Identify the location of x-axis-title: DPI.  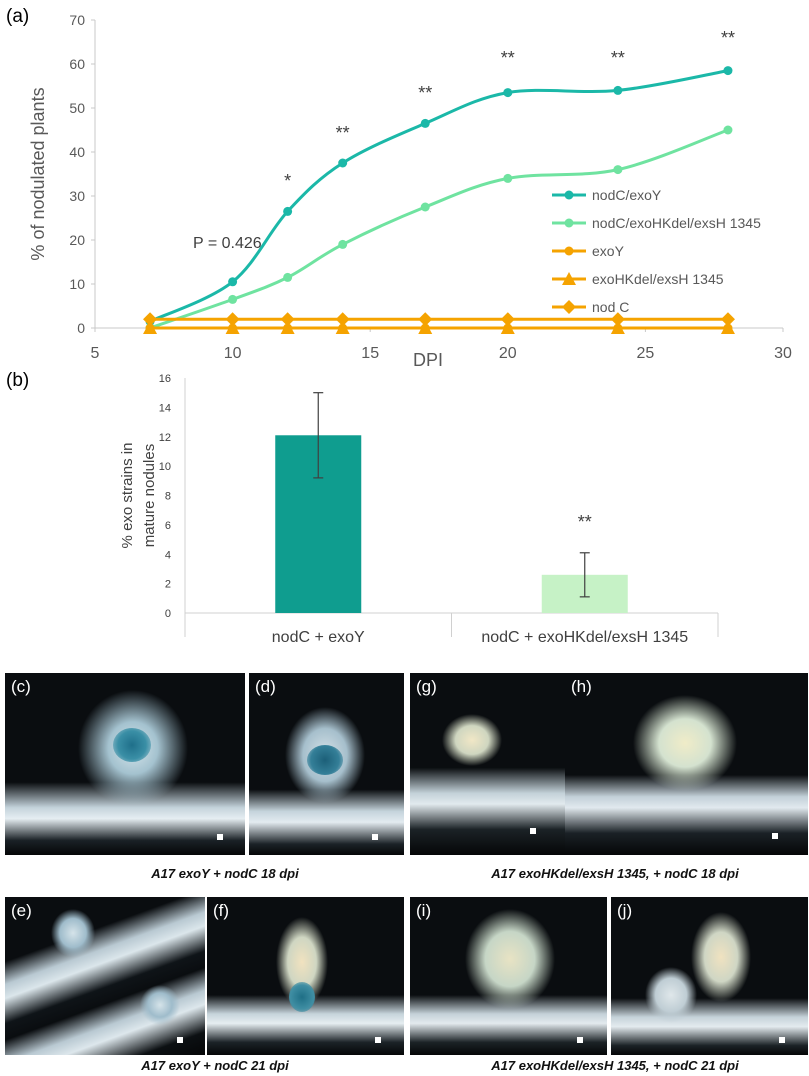
(428, 360).